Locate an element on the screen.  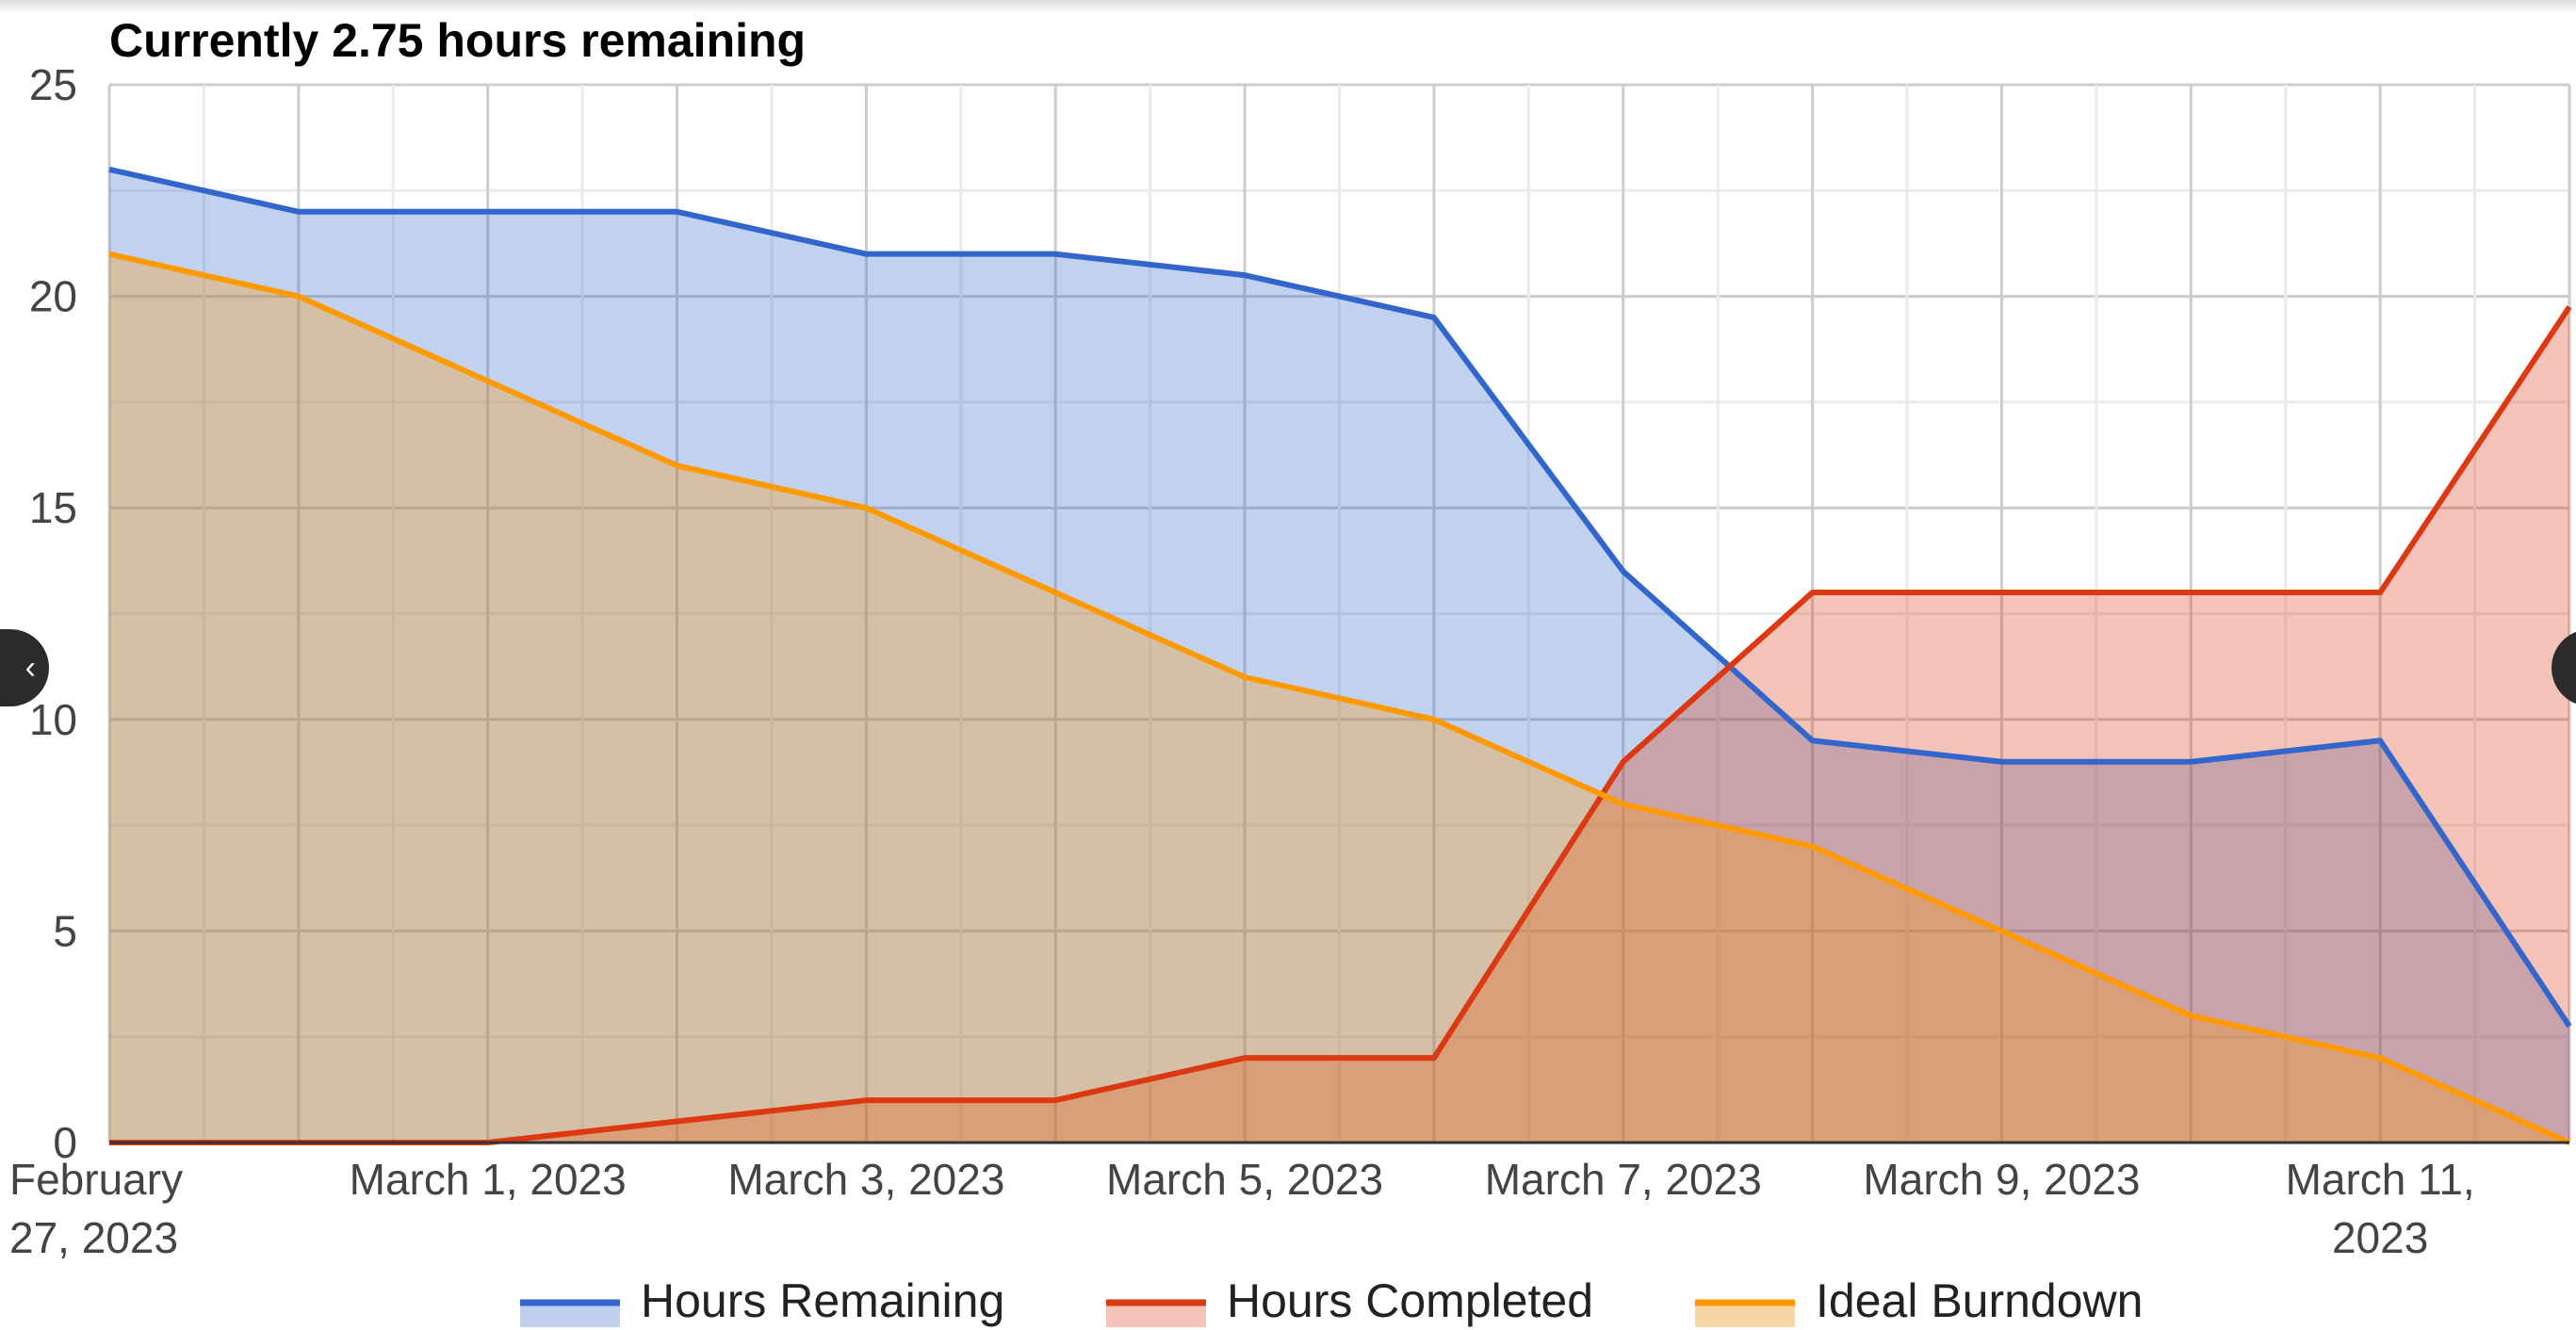
y-tick-label: 10 is located at coordinates (53, 720).